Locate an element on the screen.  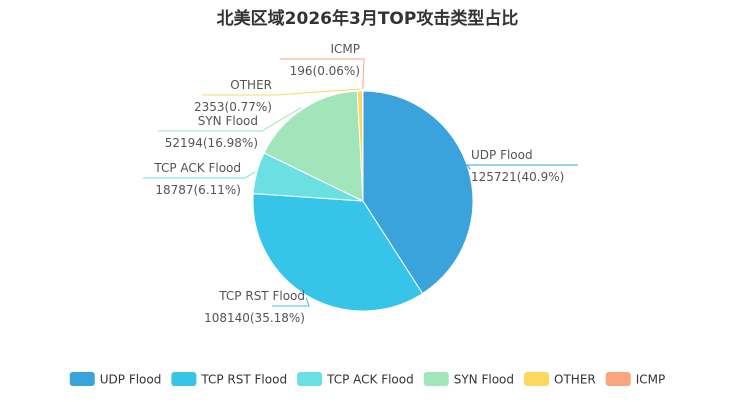
legend-item-udp-flood: UDP Flood is located at coordinates (115, 379).